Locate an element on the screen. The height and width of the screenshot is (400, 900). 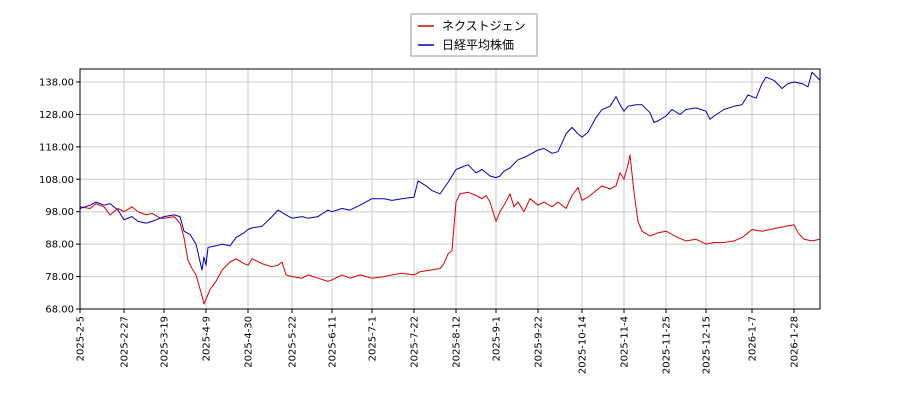
legend-box is located at coordinates (474, 35).